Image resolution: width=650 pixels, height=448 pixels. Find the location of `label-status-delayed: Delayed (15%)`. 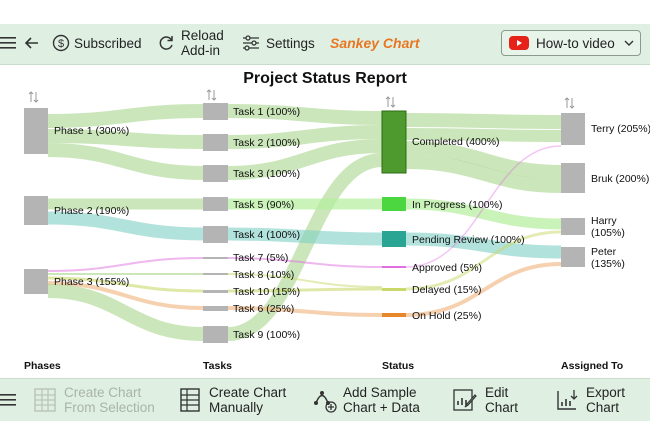

label-status-delayed: Delayed (15%) is located at coordinates (446, 290).